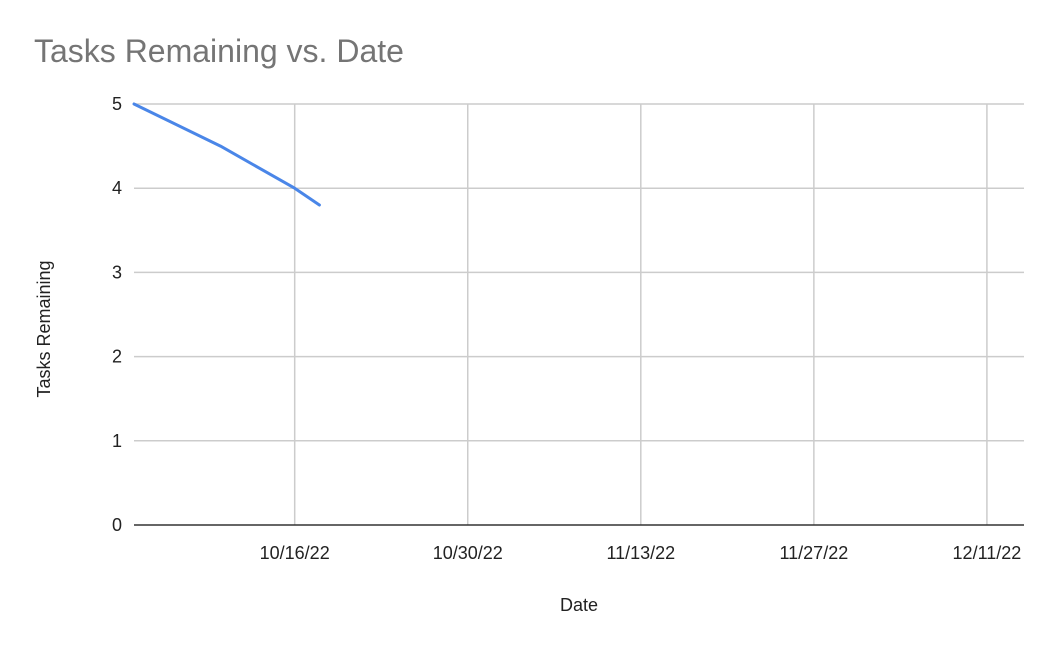 This screenshot has width=1054, height=647. Describe the element at coordinates (117, 314) in the screenshot. I see `y-axis-ticks: 0 1 2 3 4 5` at that location.